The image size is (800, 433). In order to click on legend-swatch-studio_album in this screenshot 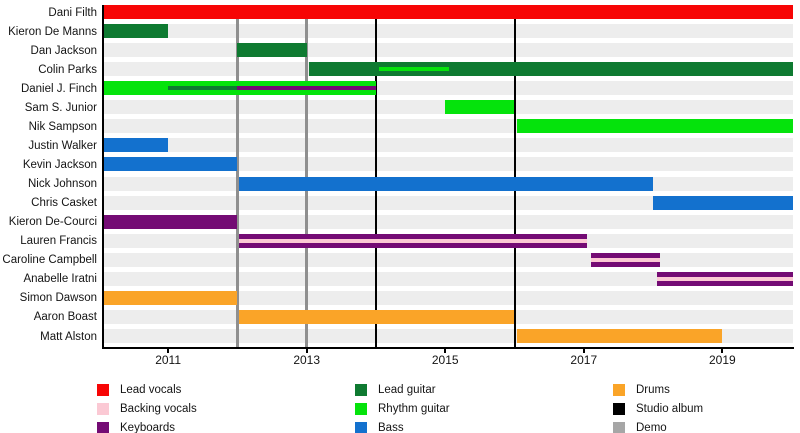, I will do `click(619, 409)`.